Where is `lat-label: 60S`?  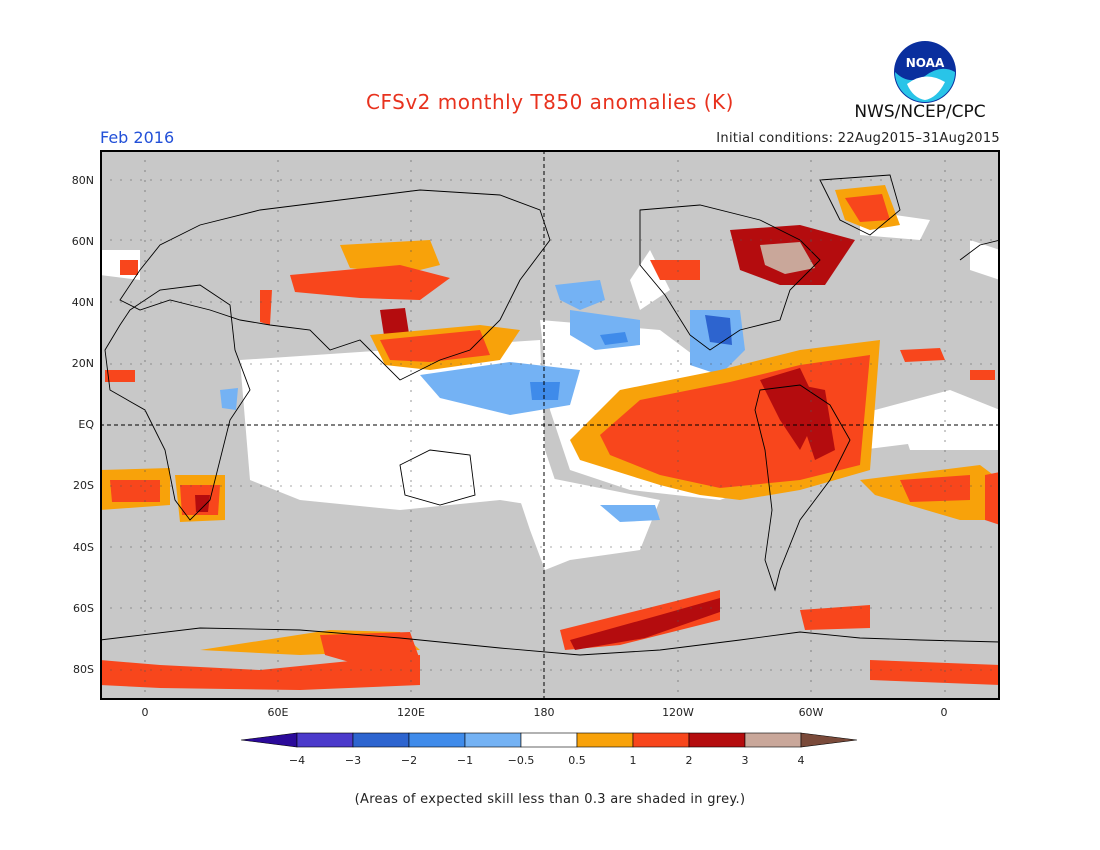
lat-label: 60S is located at coordinates (83, 608).